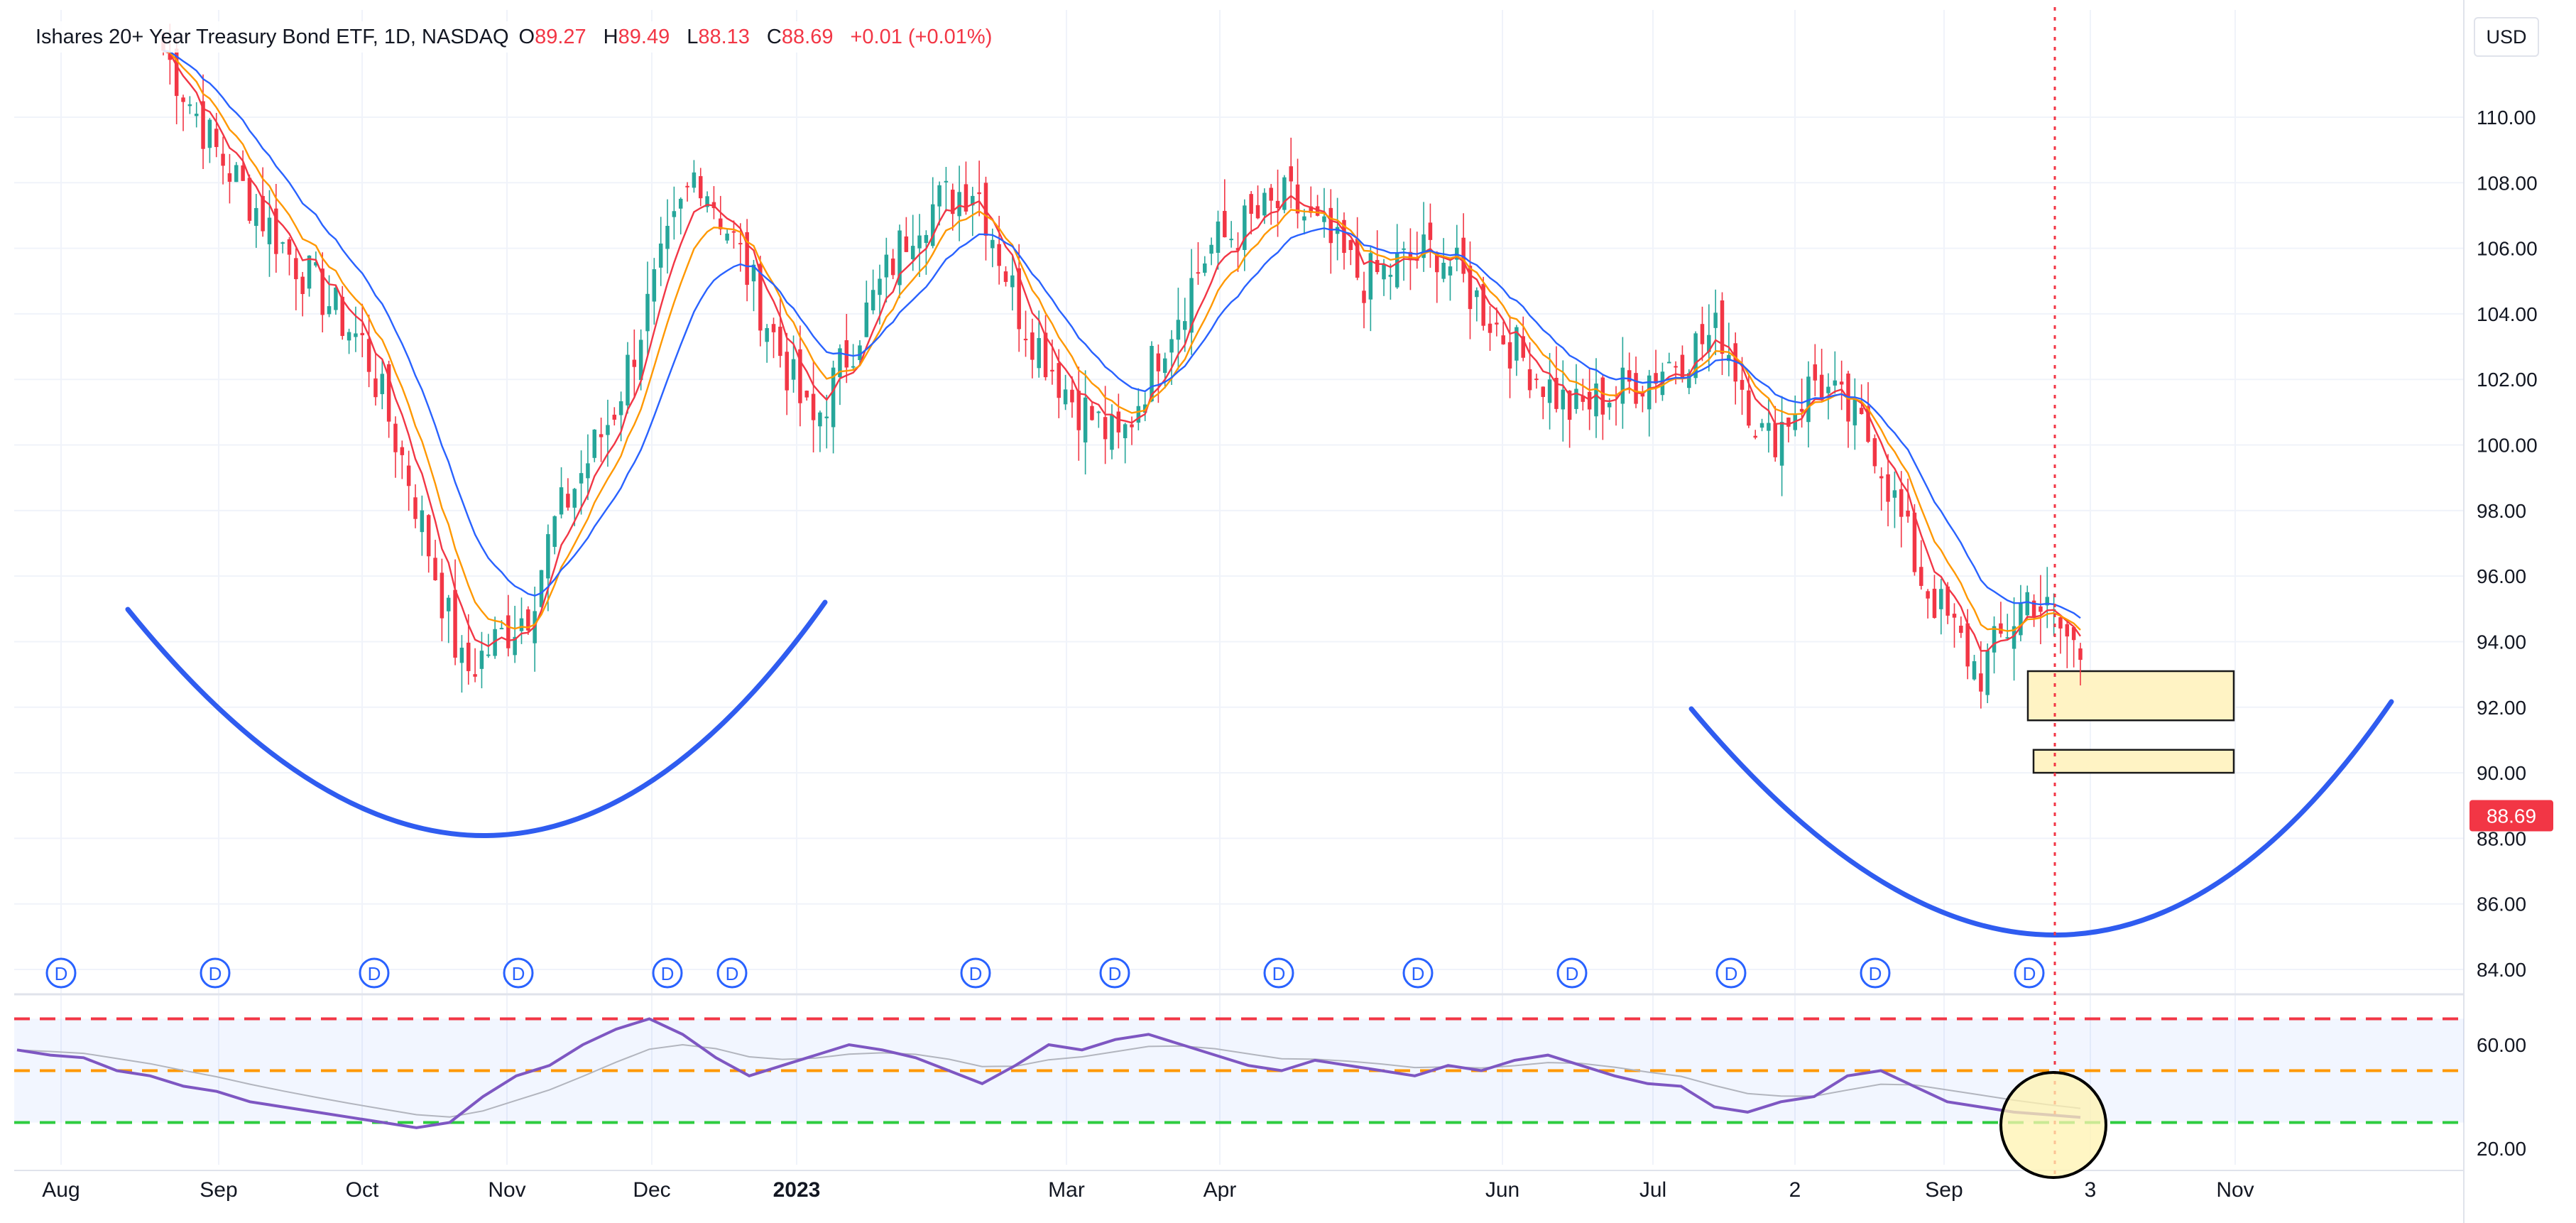 Image resolution: width=2576 pixels, height=1223 pixels. I want to click on rsi-highlight-circle, so click(2053, 1125).